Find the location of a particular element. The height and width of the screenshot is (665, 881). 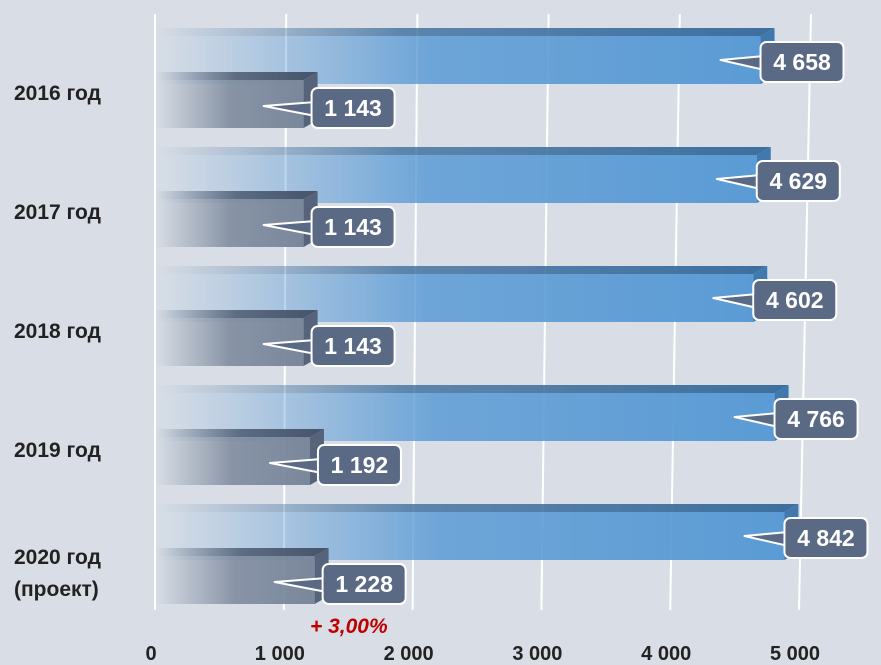

growth-annotation: + 3,00% is located at coordinates (349, 626).